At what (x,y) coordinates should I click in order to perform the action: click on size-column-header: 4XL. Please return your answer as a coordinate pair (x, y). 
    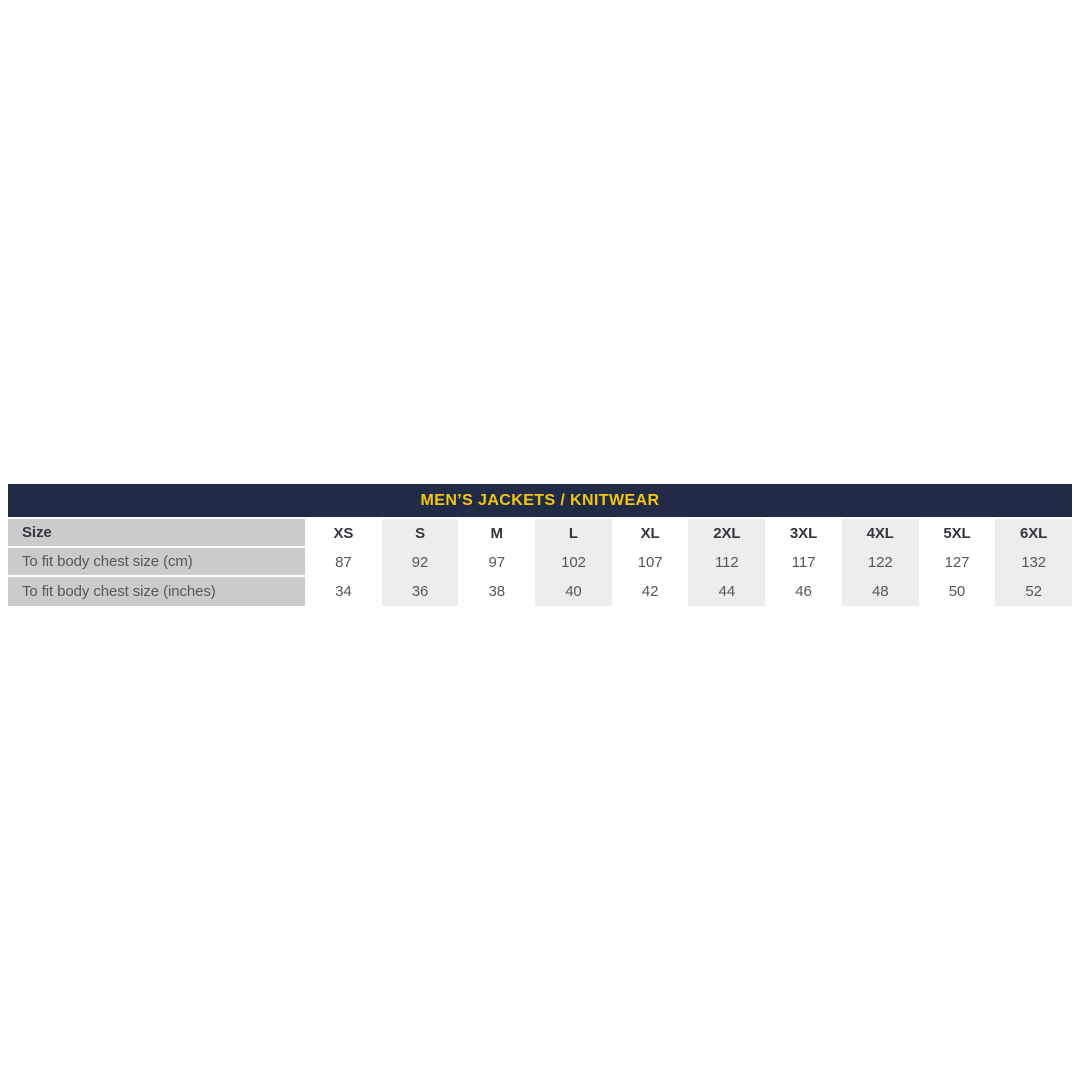
    Looking at the image, I should click on (880, 533).